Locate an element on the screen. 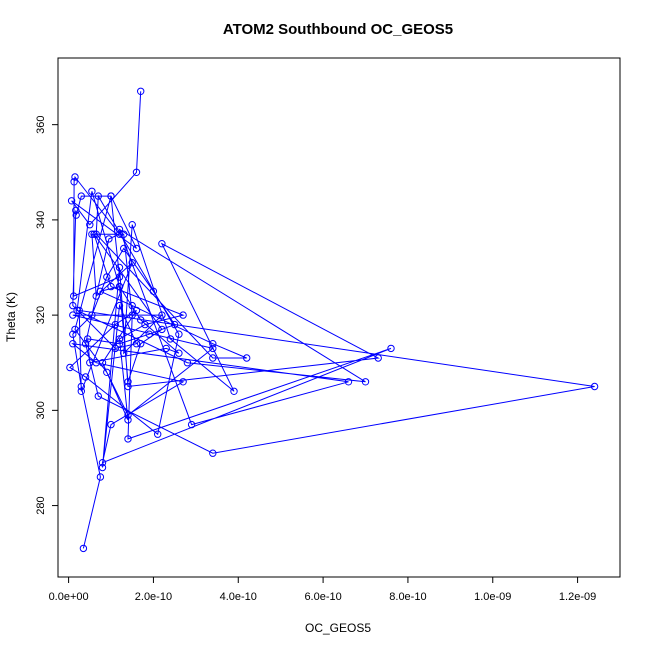 This screenshot has height=650, width=650. x-axis-title: OC_GEOS5 is located at coordinates (338, 628).